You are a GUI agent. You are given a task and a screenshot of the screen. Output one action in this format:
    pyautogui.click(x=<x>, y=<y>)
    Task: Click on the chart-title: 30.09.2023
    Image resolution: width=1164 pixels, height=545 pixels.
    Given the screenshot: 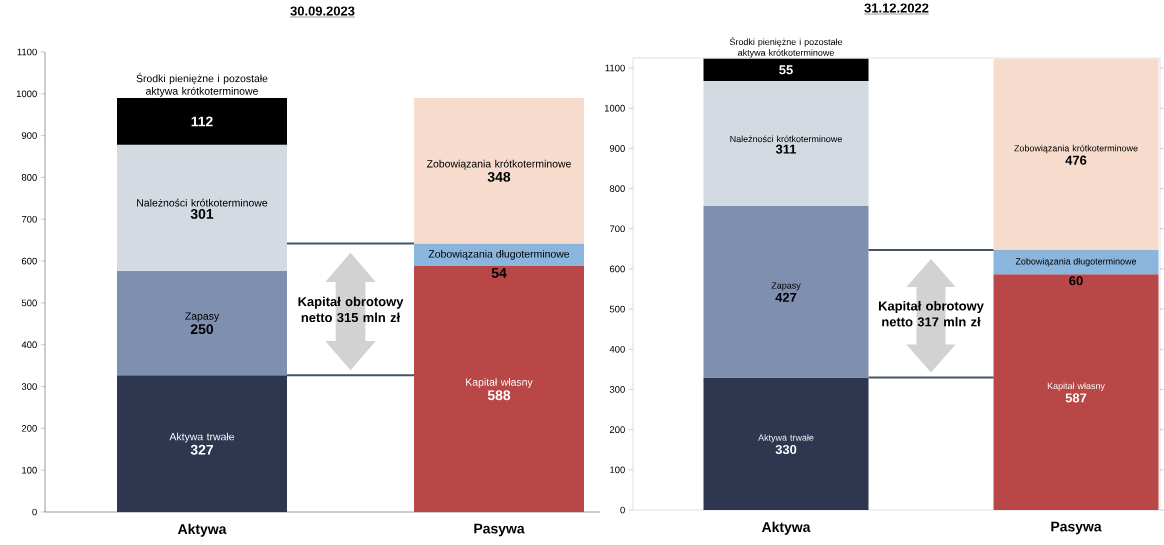 What is the action you would take?
    pyautogui.click(x=322, y=11)
    